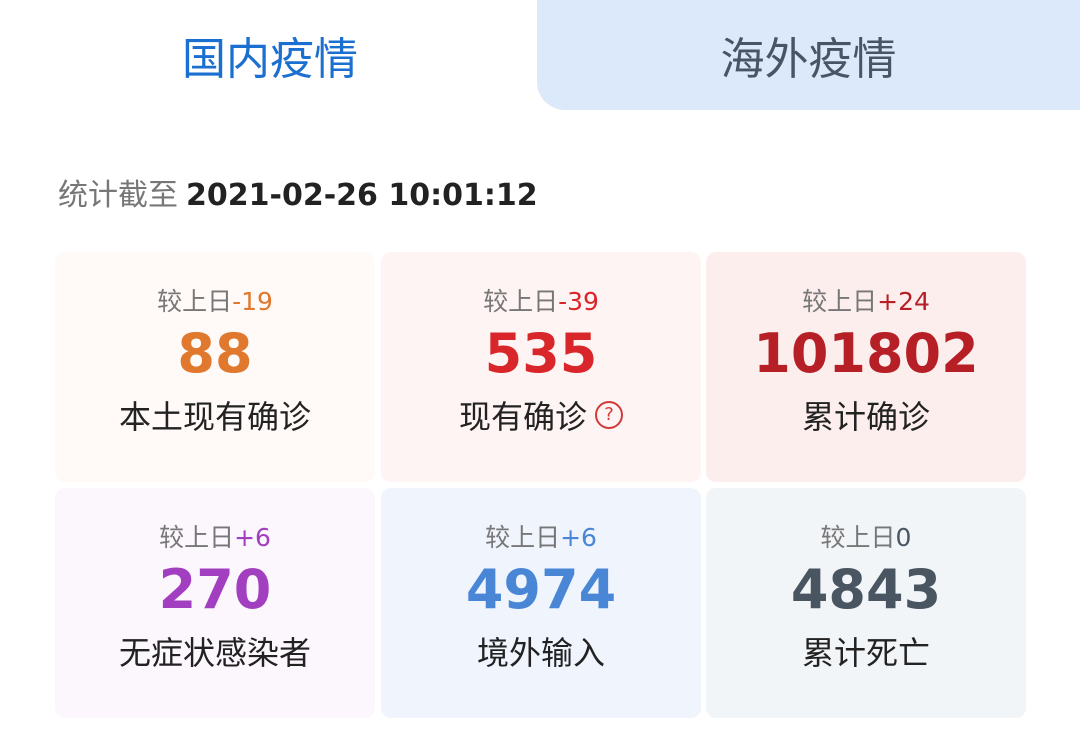 This screenshot has width=1080, height=731. Describe the element at coordinates (270, 55) in the screenshot. I see `tab-domestic: 国内疫情` at that location.